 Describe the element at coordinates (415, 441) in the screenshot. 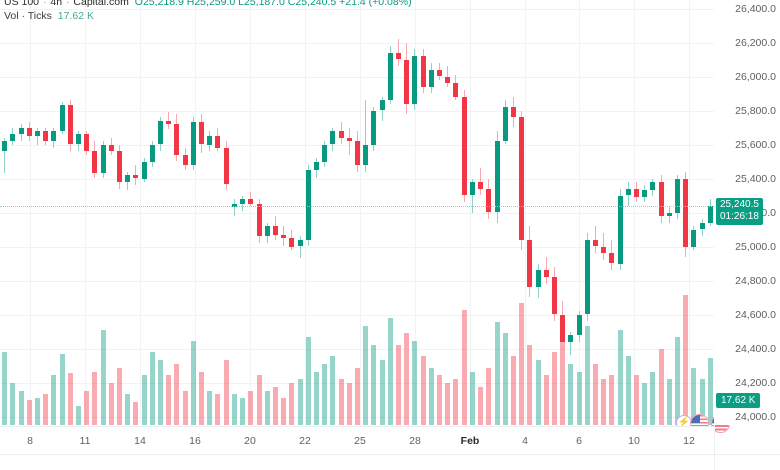

I see `time-axis-tick: 28` at that location.